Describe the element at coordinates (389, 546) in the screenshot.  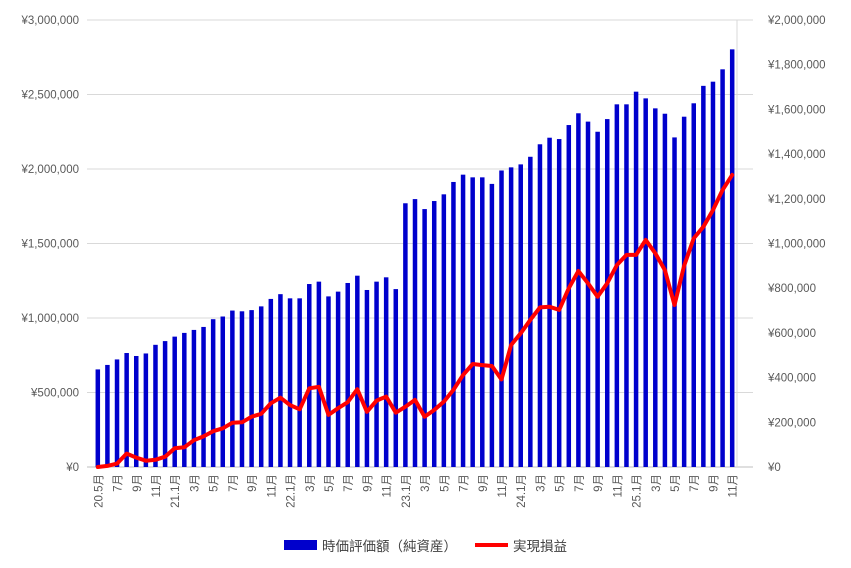
I see `bar-series-label: 時価評価額（純資産）` at that location.